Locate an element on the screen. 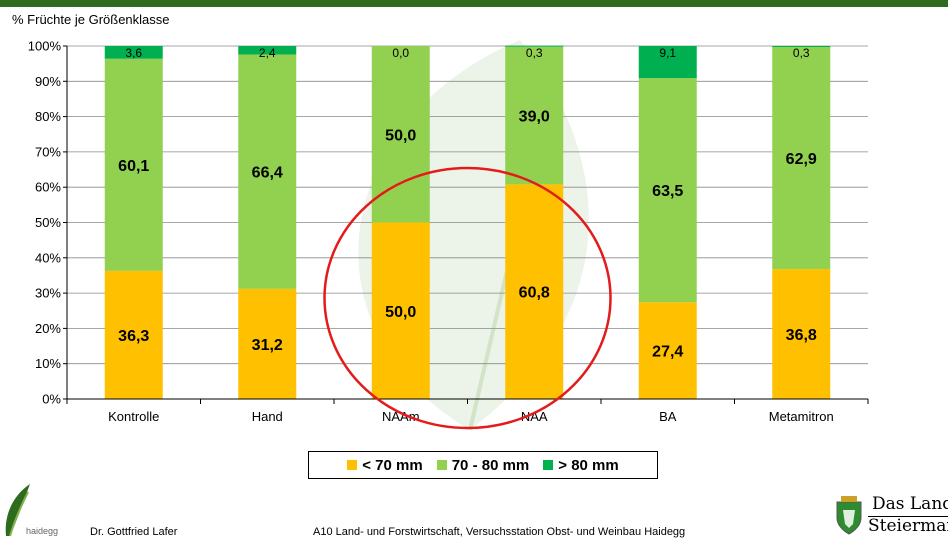 The height and width of the screenshot is (544, 948). chart-legend: < 70 mm 70 - 80 mm > 80 mm is located at coordinates (483, 465).